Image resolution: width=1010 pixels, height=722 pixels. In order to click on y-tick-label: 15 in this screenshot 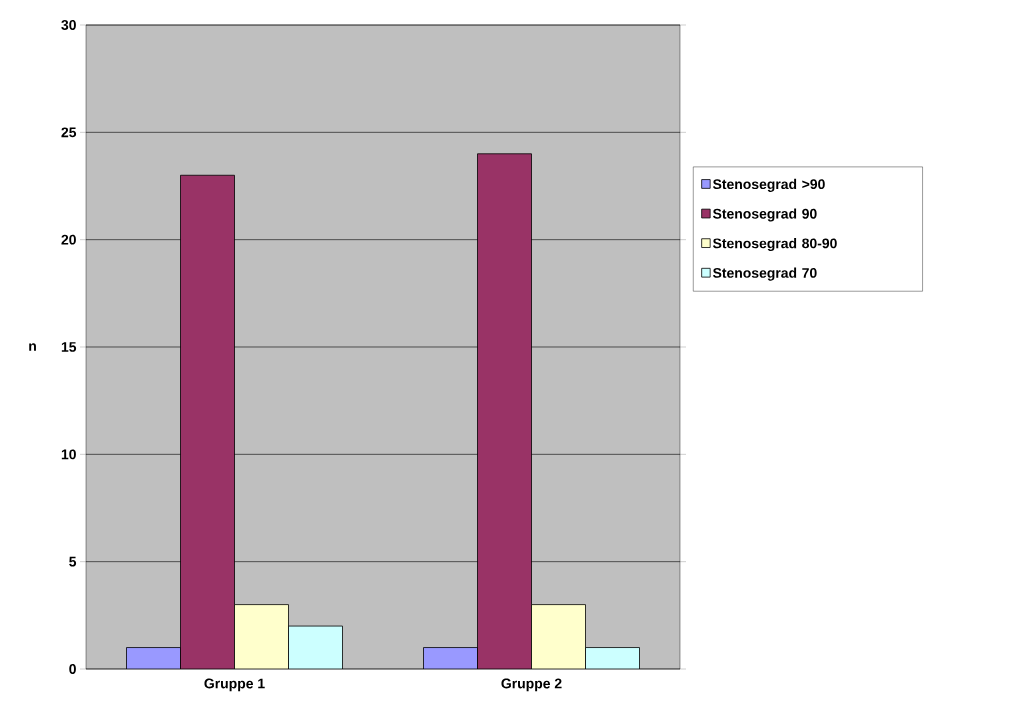, I will do `click(69, 347)`.